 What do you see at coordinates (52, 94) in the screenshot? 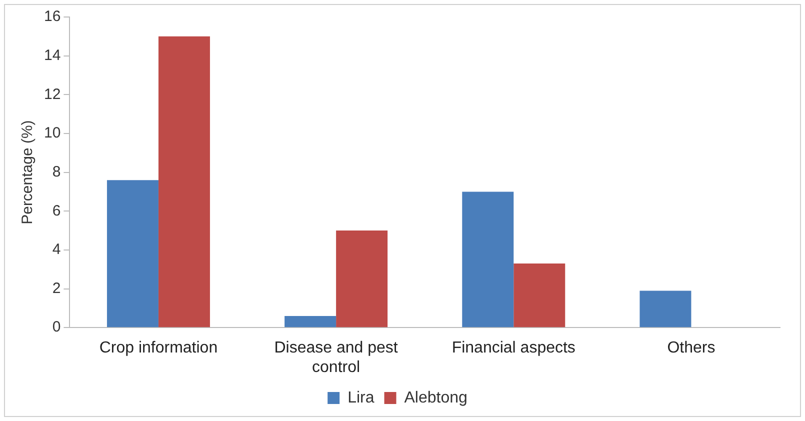
I see `y-tick-label: 12` at bounding box center [52, 94].